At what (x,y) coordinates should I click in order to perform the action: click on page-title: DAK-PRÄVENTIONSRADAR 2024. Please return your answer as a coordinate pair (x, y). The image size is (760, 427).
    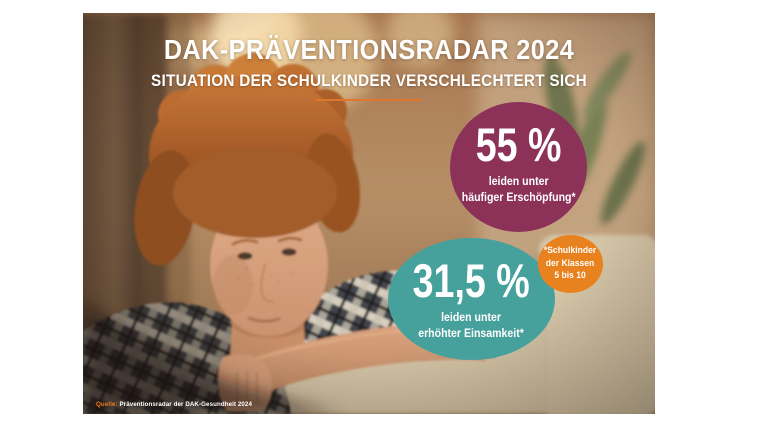
    Looking at the image, I should click on (369, 49).